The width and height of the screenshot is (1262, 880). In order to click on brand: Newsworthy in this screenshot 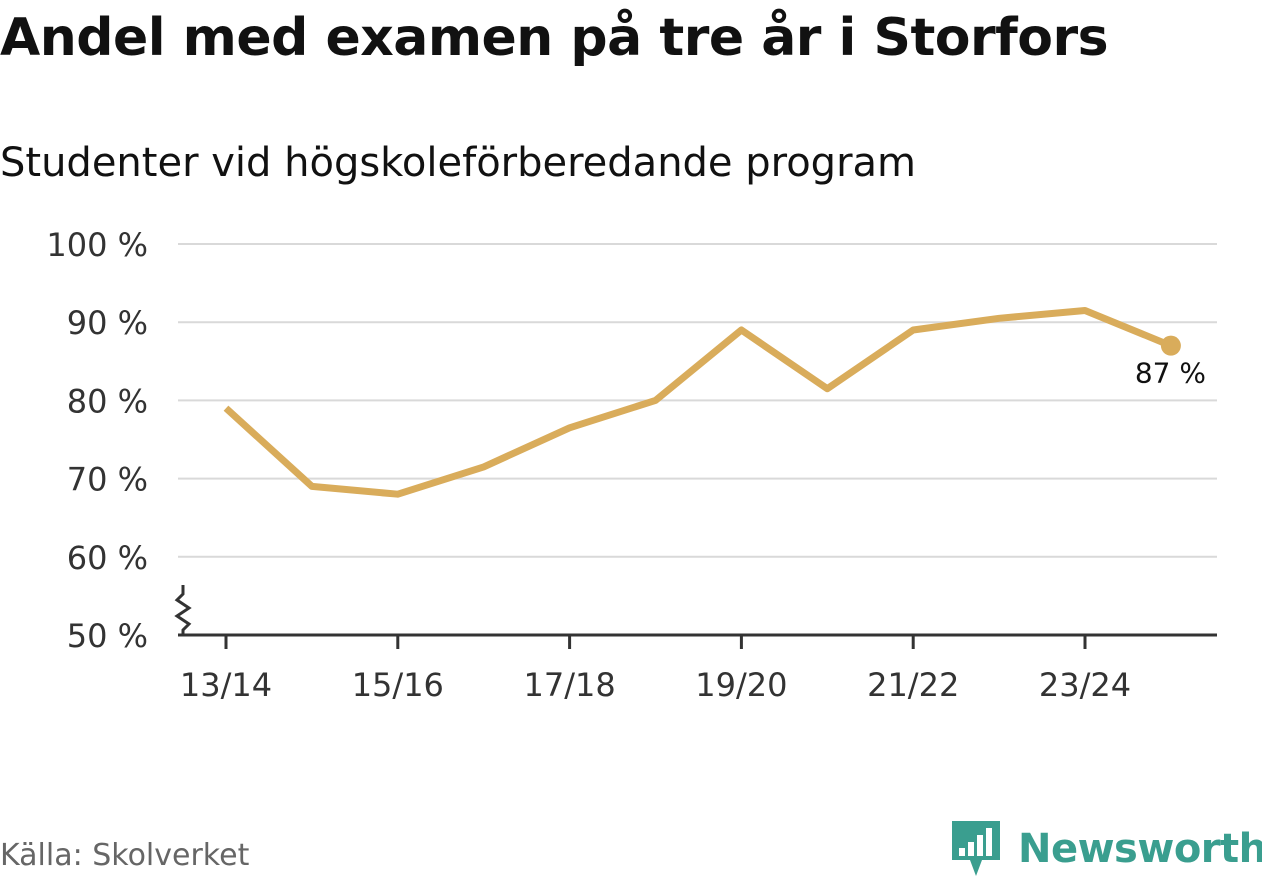, I will do `click(1106, 849)`.